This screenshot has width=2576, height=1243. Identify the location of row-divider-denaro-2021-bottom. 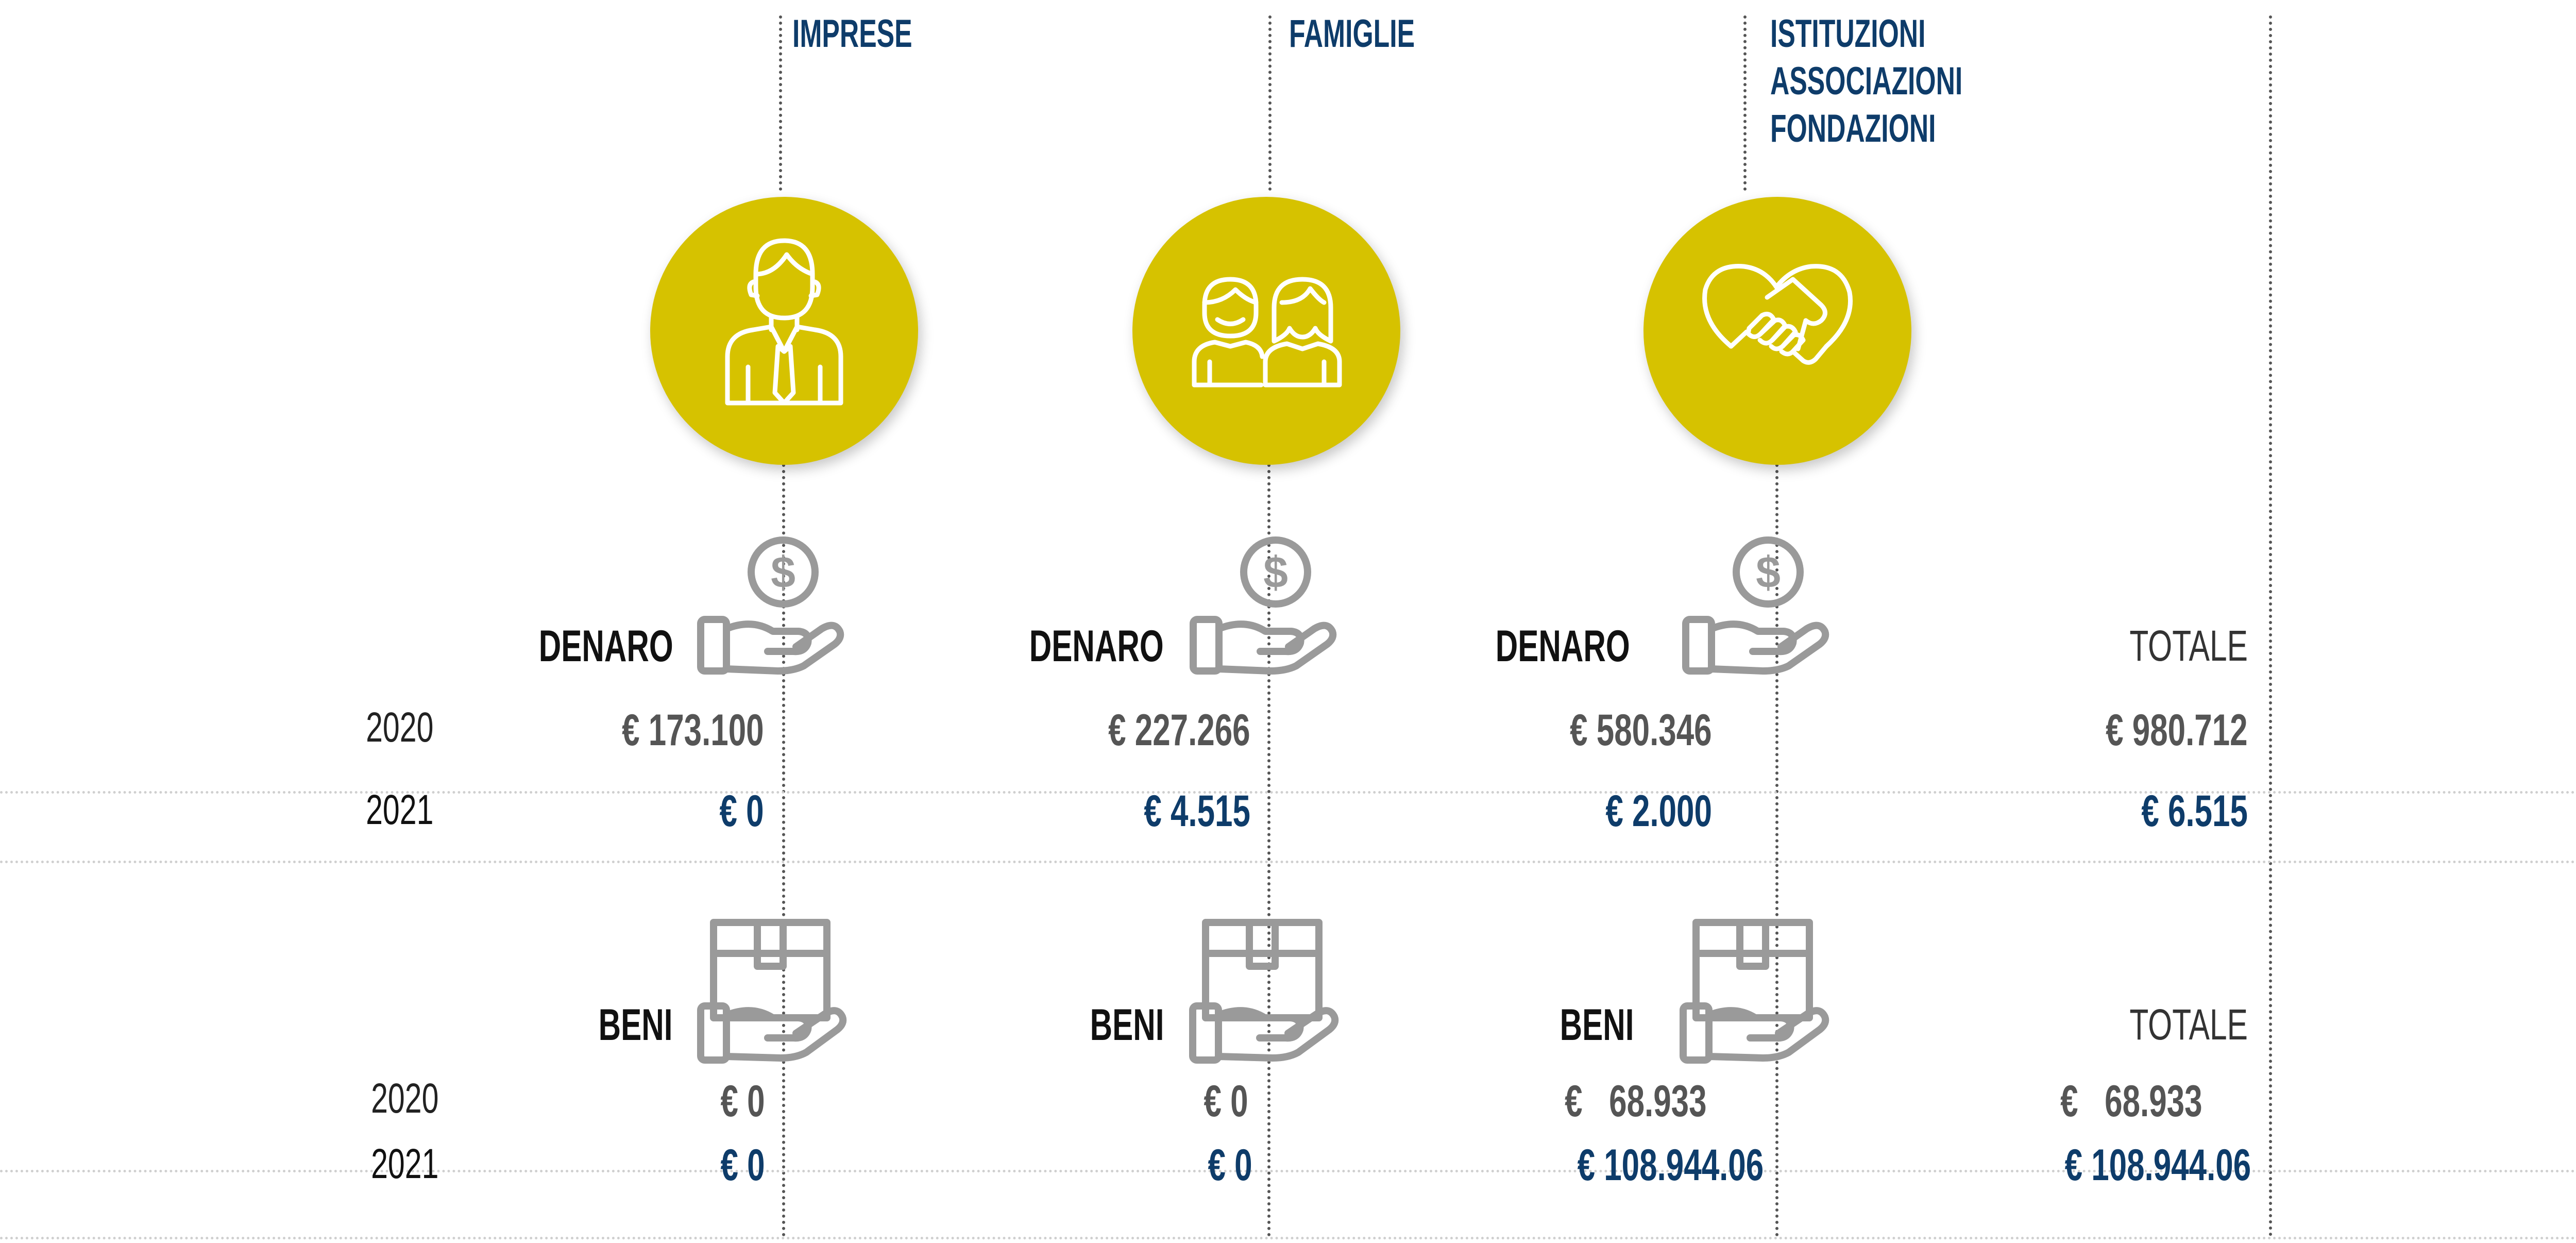
(1288, 862).